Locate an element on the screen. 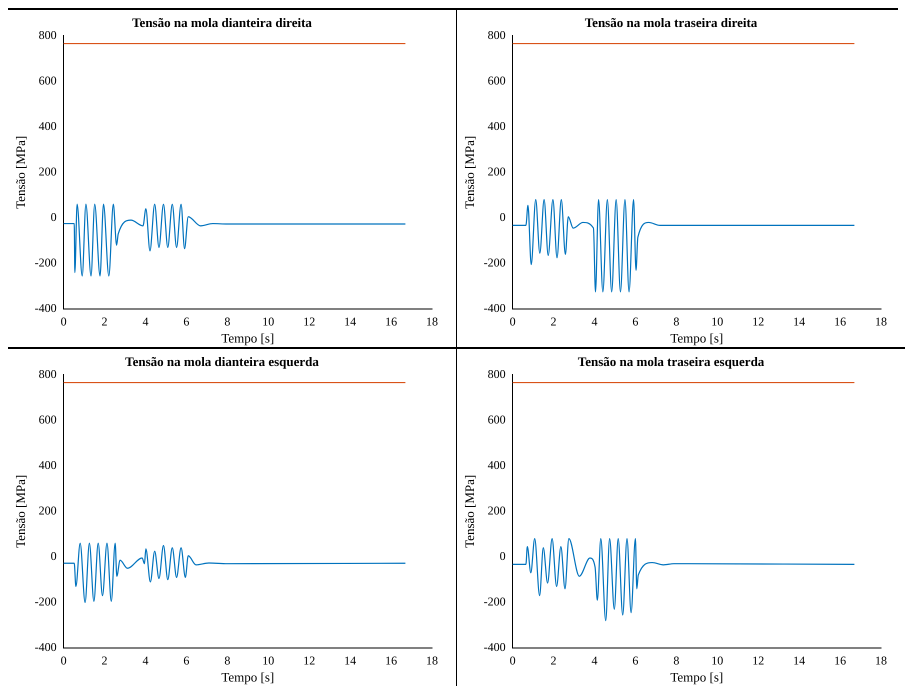 The image size is (906, 690). chart-title: Tensão na mola traseira esquerda is located at coordinates (671, 362).